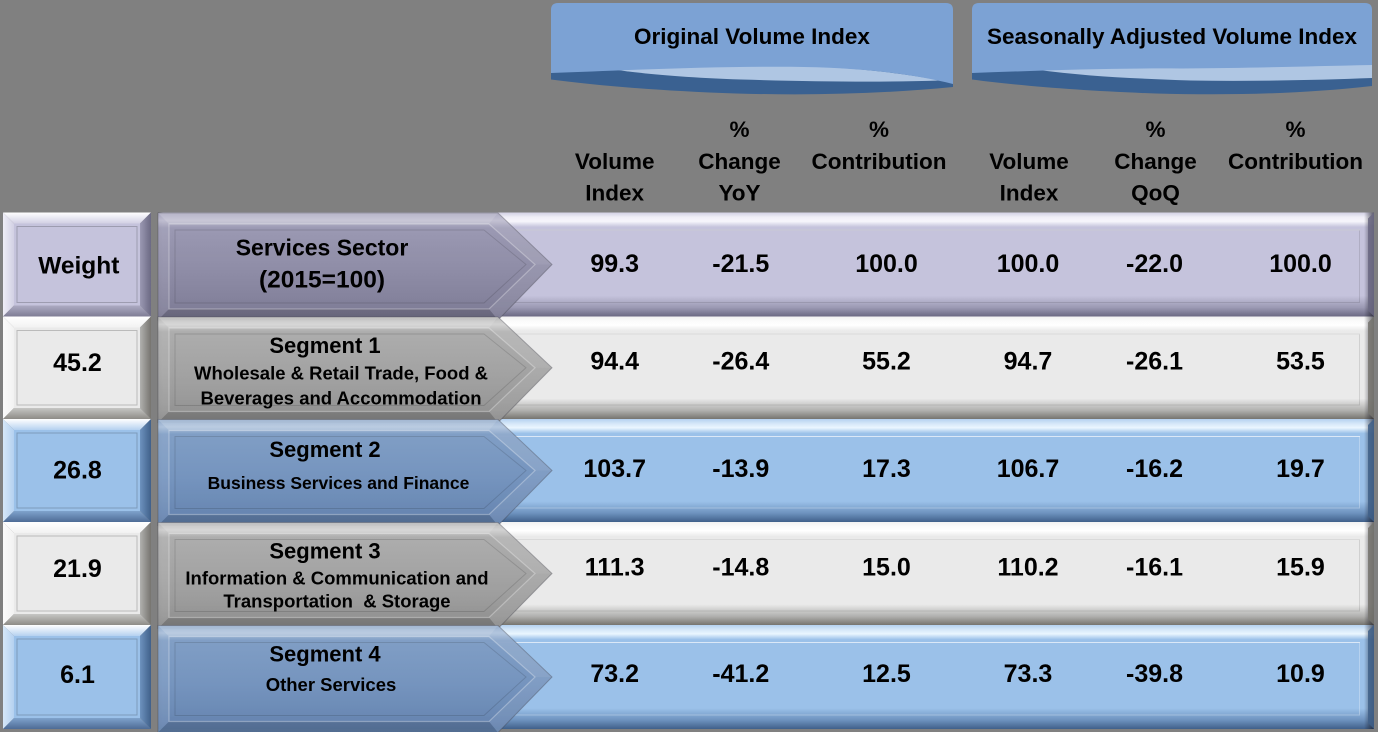  What do you see at coordinates (1027, 568) in the screenshot?
I see `svg-text: 110.2` at bounding box center [1027, 568].